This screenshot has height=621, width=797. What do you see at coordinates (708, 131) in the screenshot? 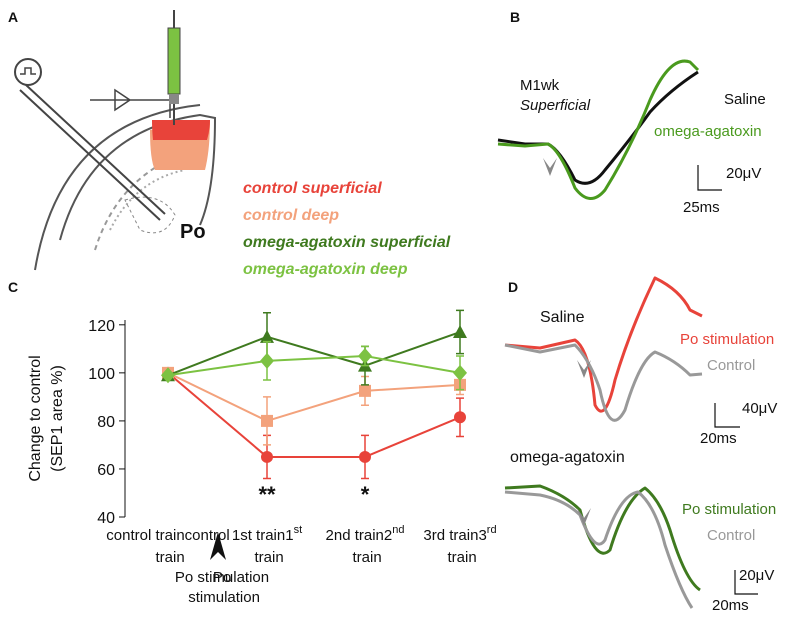
I see `trace-label: omega-agatoxin` at bounding box center [708, 131].